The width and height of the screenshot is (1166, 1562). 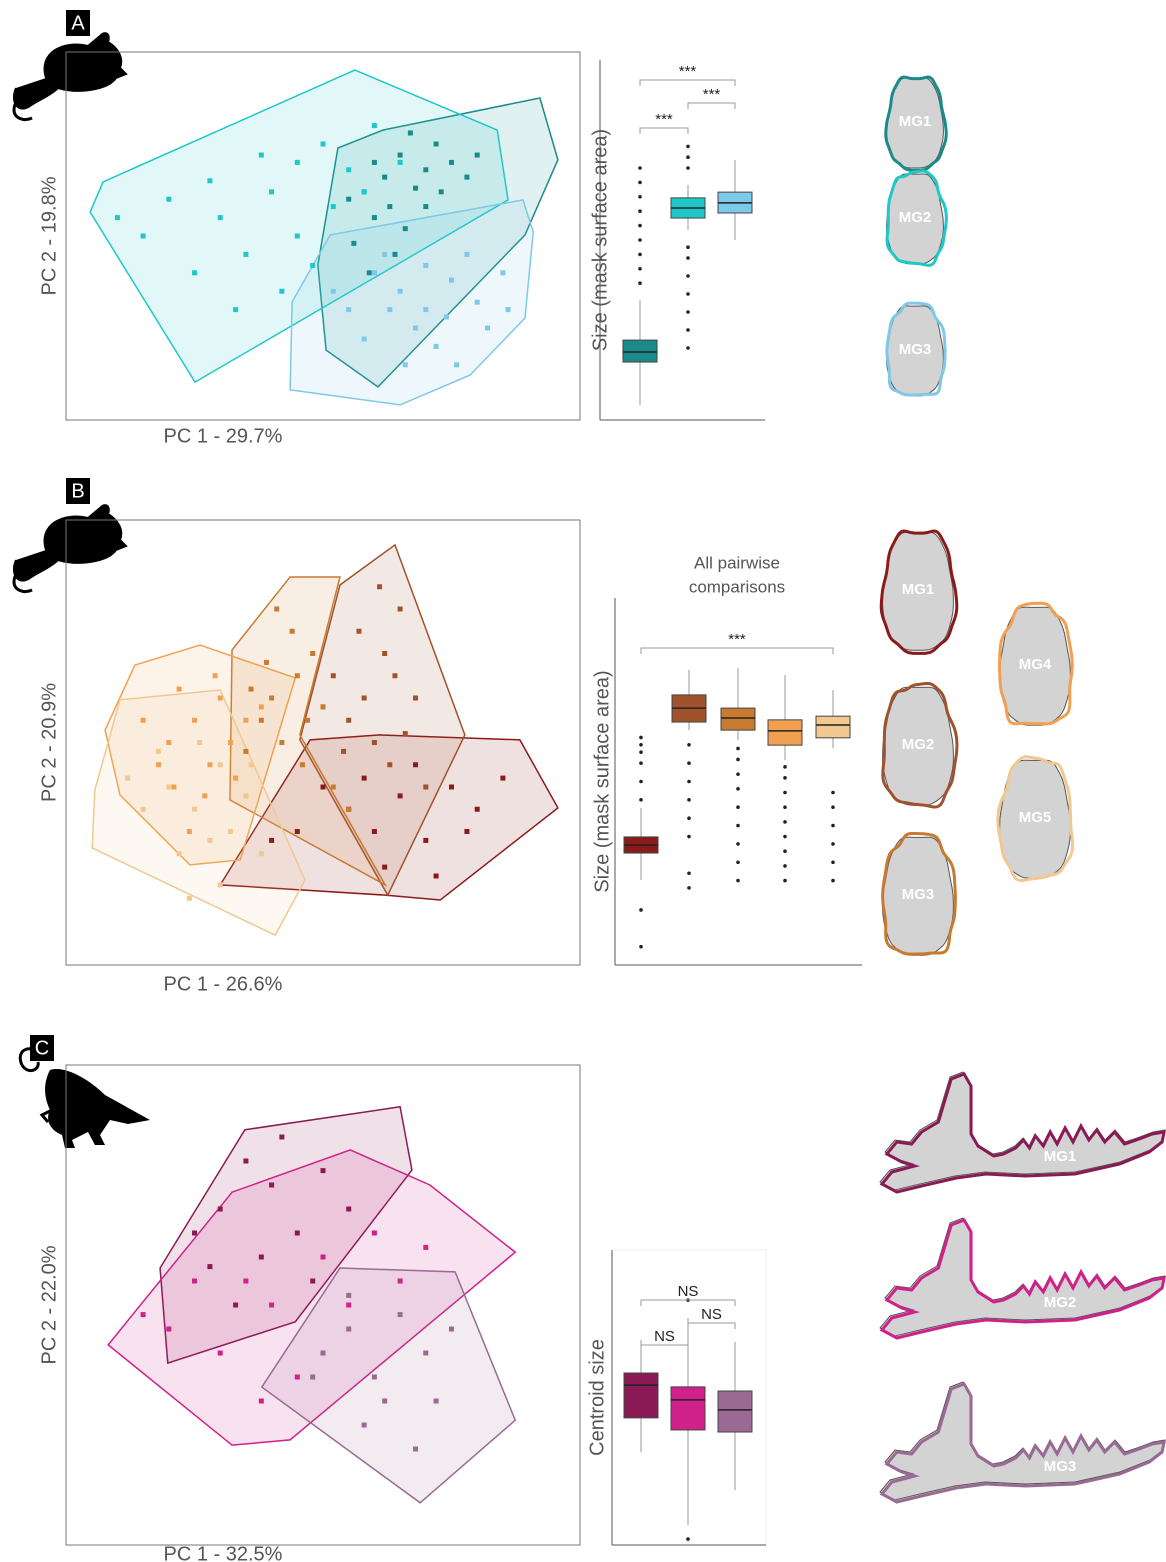 I want to click on panel-letter: A, so click(x=78, y=23).